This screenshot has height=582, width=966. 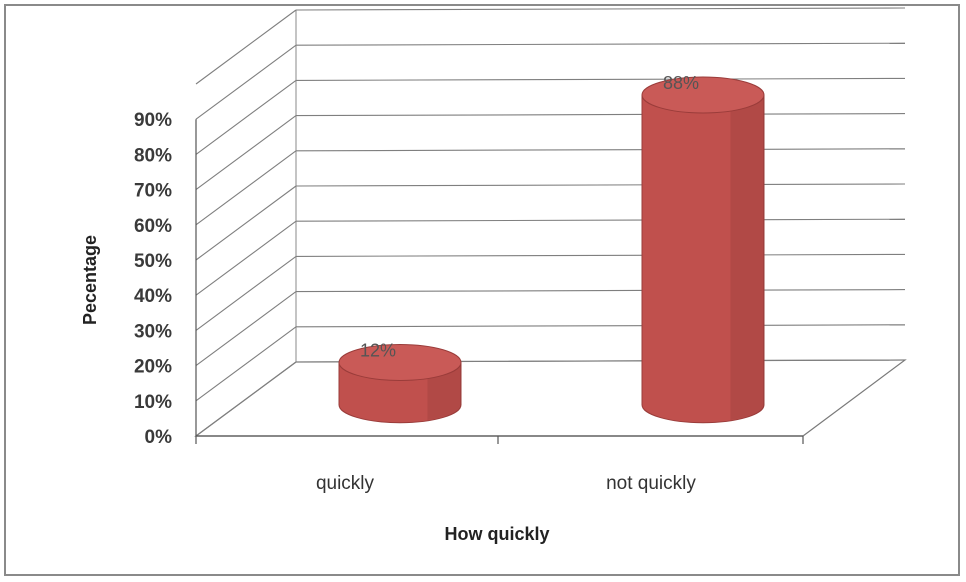 I want to click on x-tick-label: quickly, so click(x=345, y=483).